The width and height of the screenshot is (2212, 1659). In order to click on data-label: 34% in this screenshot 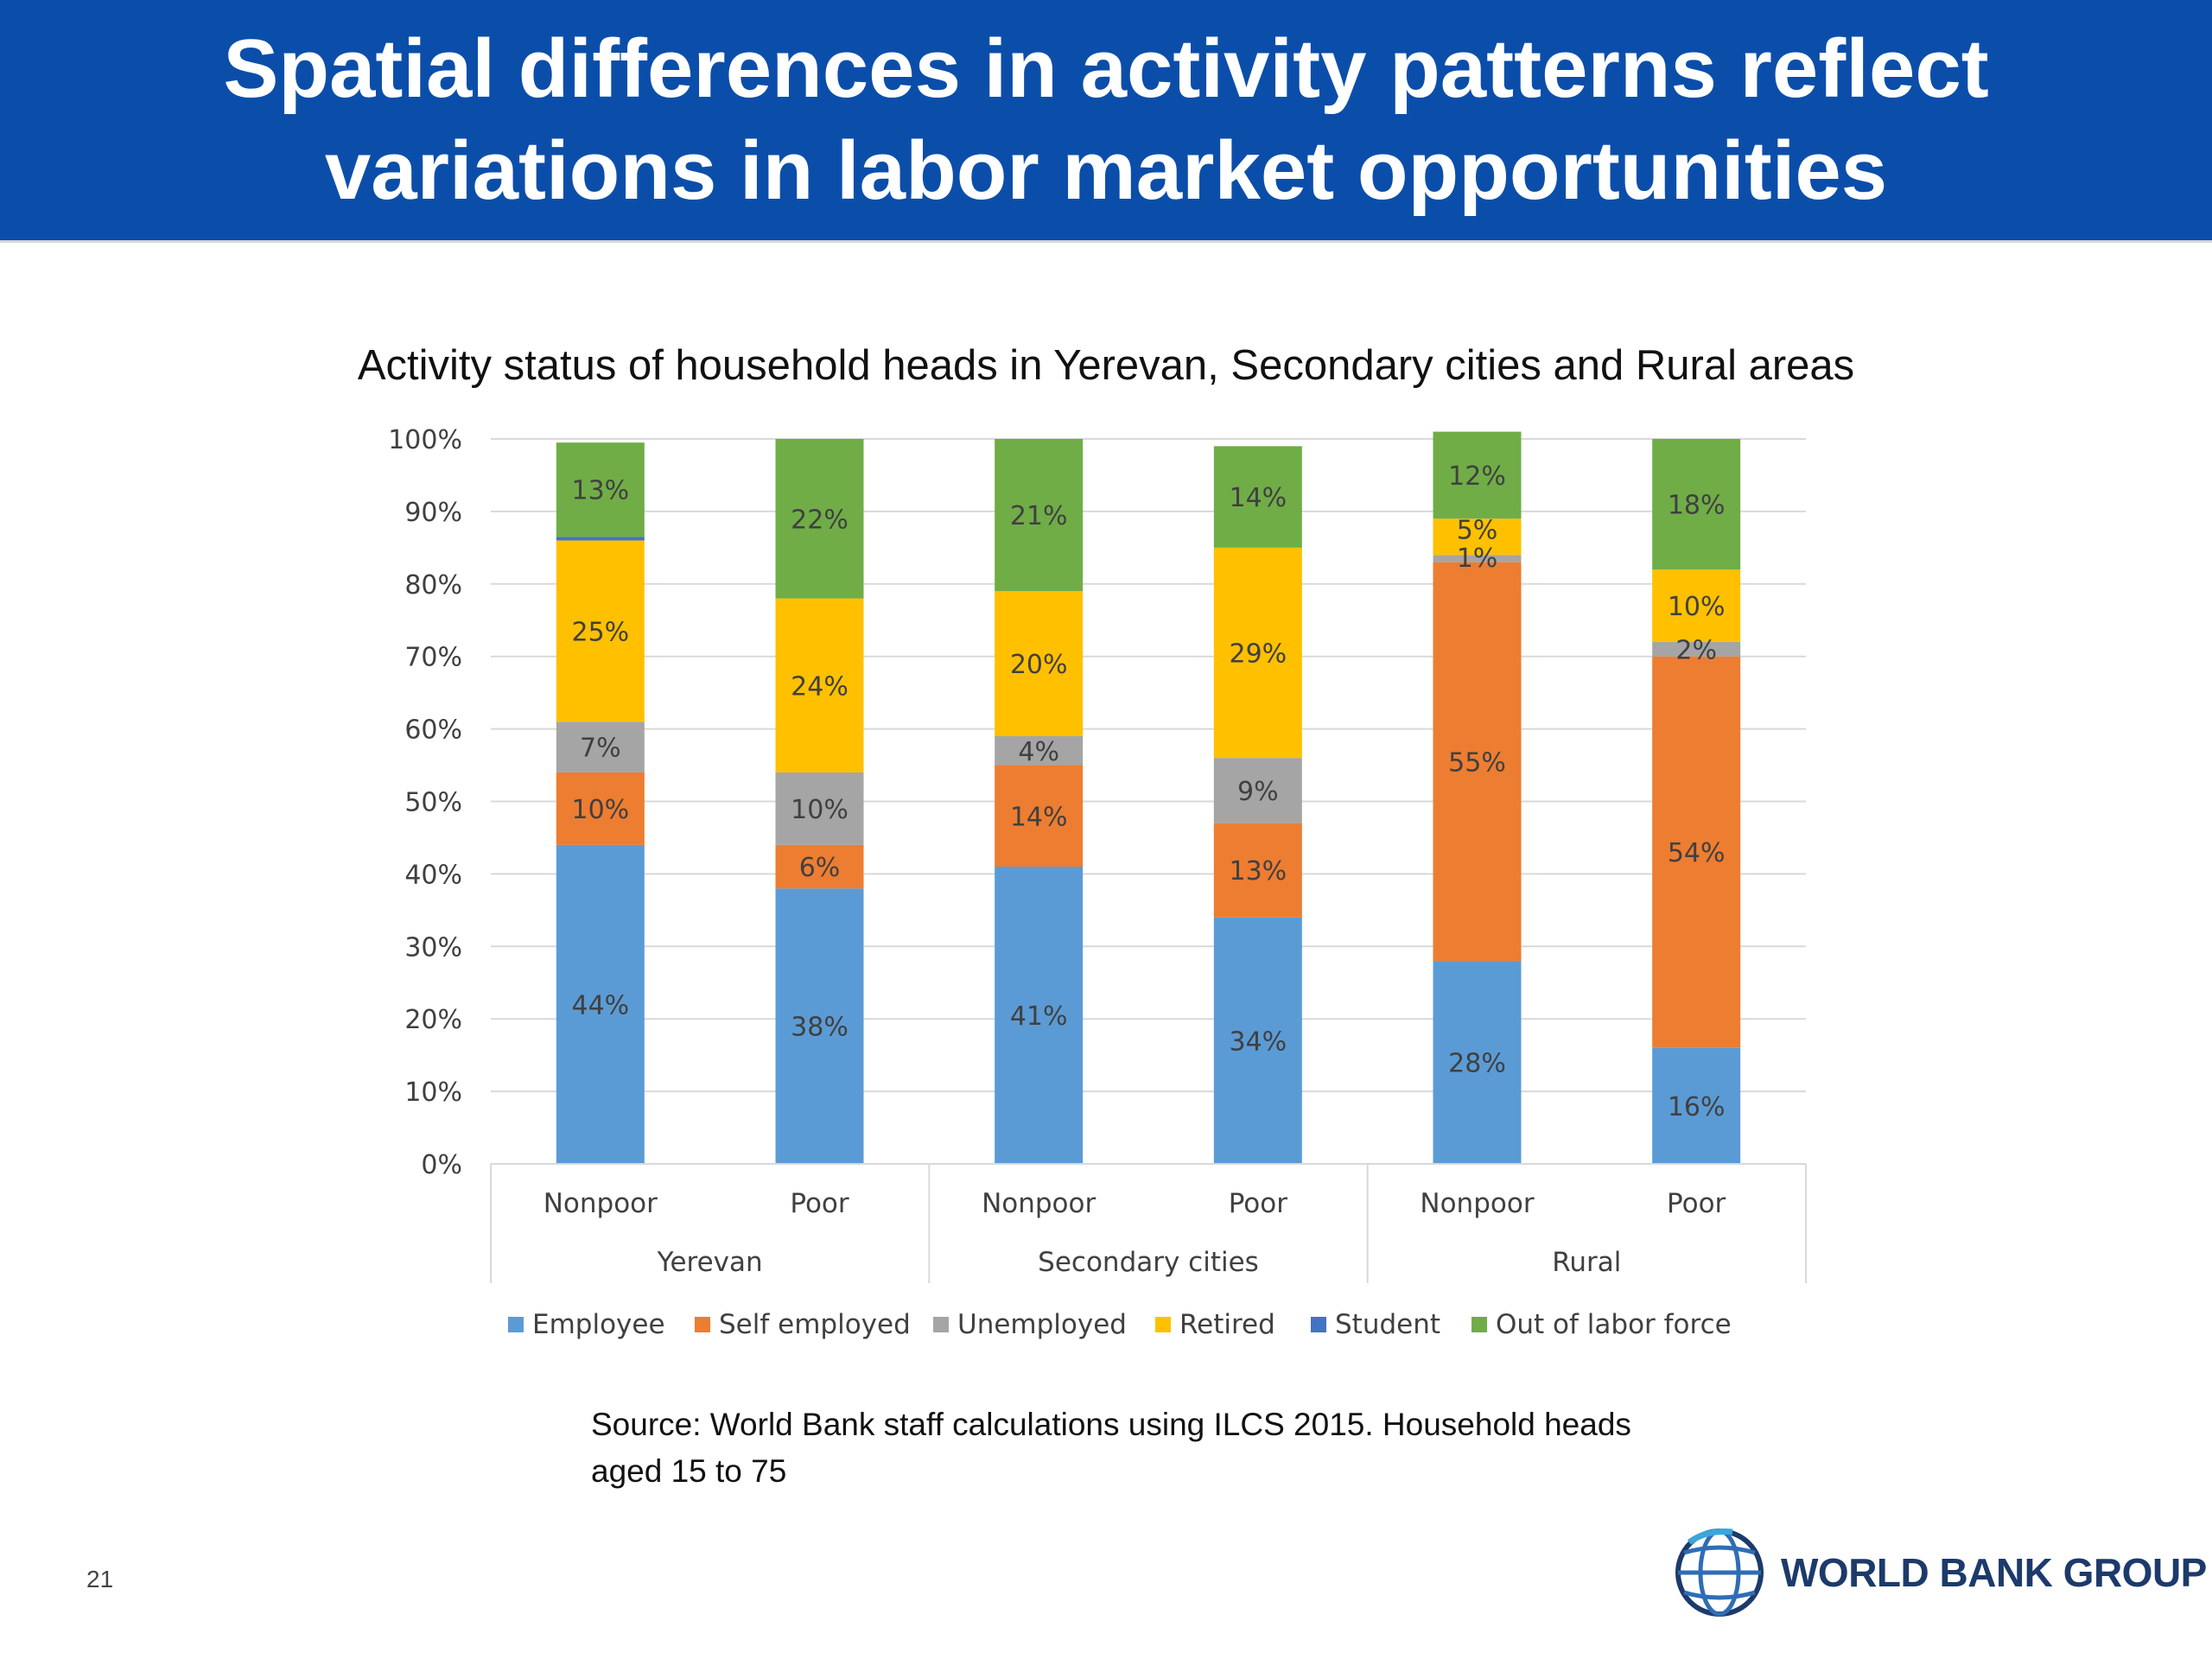, I will do `click(1258, 1042)`.